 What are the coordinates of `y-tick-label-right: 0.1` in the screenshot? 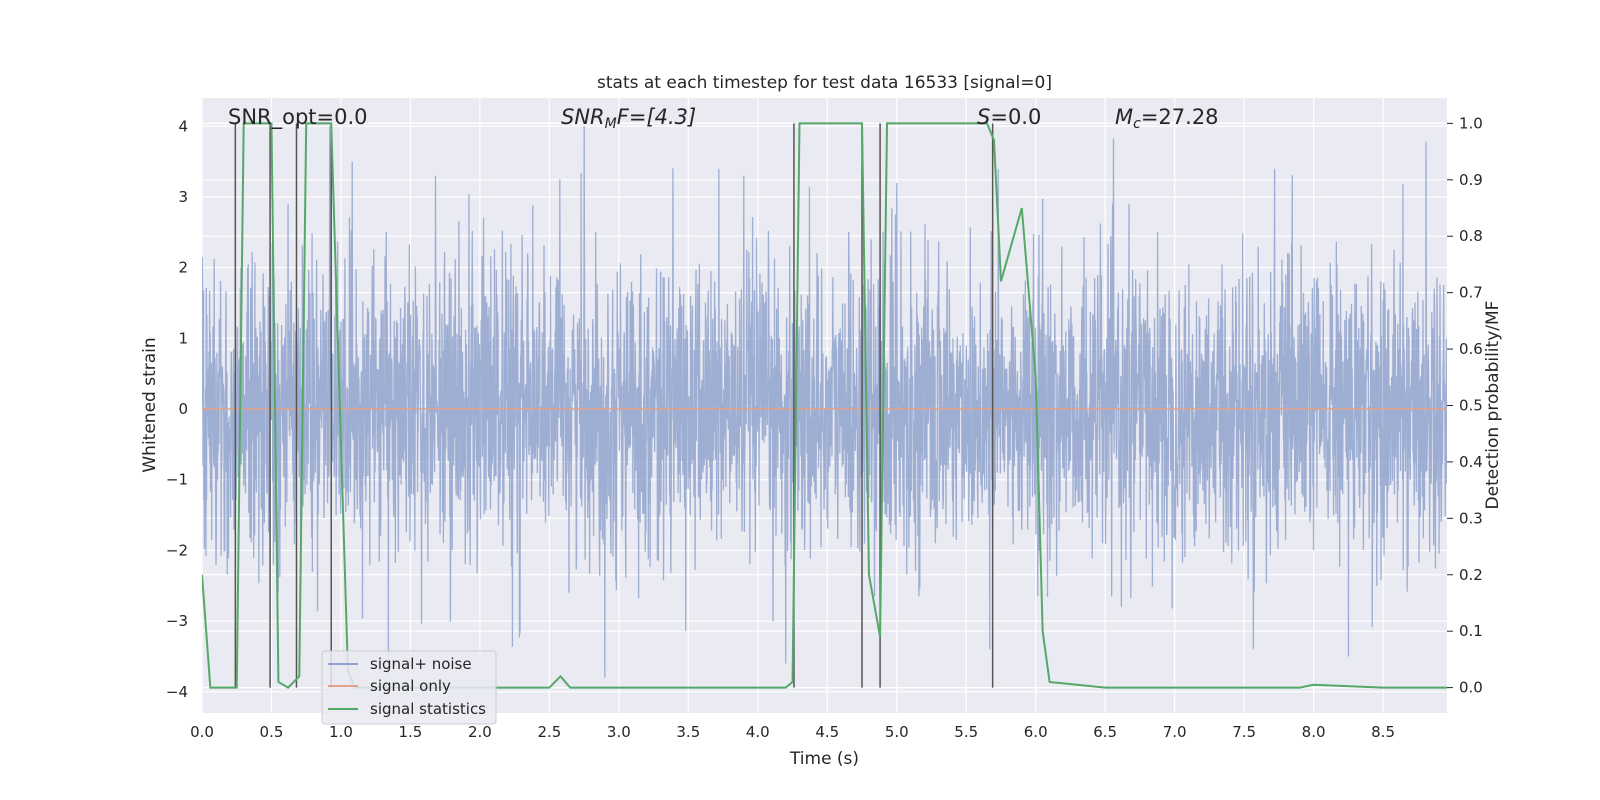 It's located at (1471, 631).